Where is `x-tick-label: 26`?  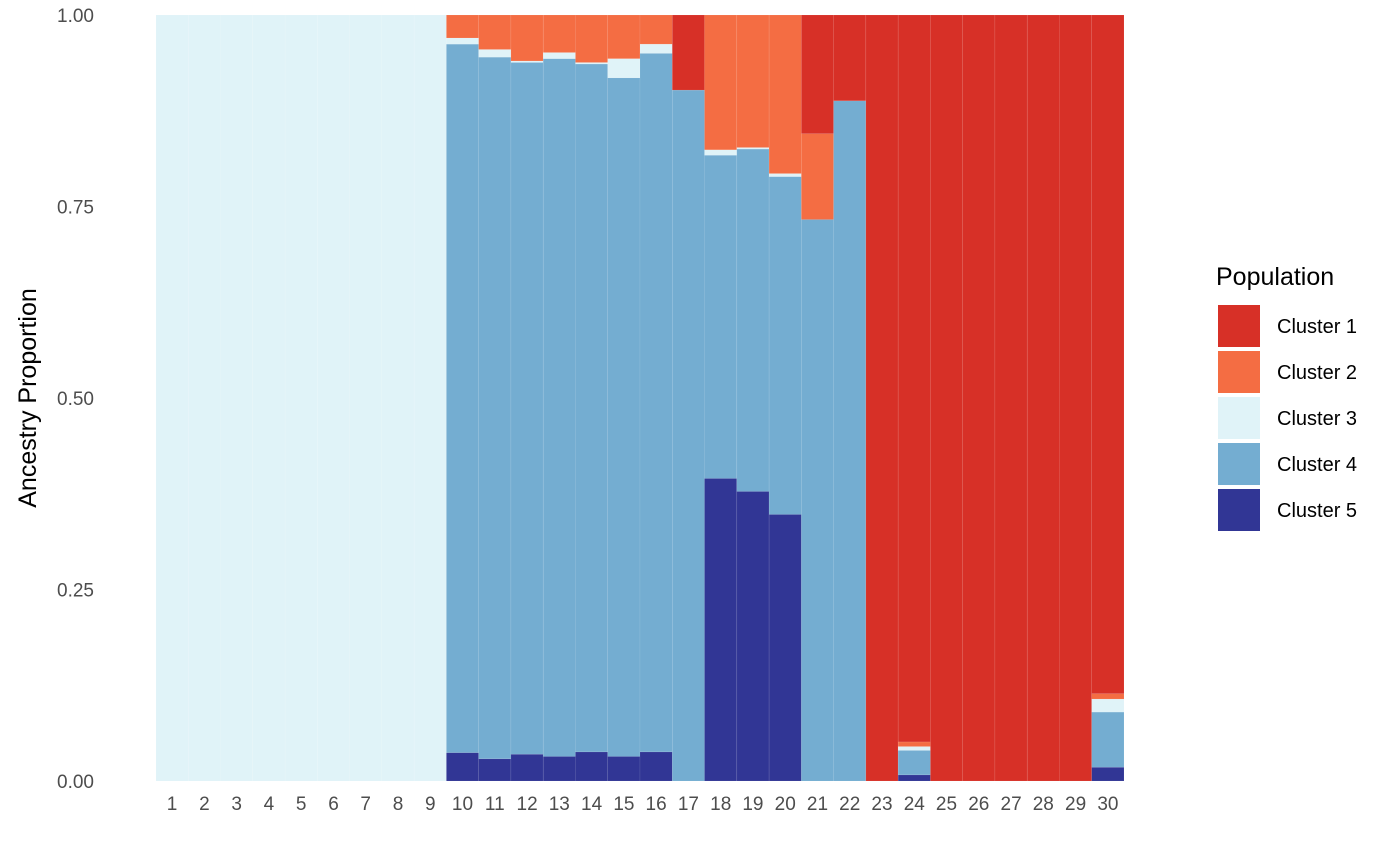 x-tick-label: 26 is located at coordinates (978, 804).